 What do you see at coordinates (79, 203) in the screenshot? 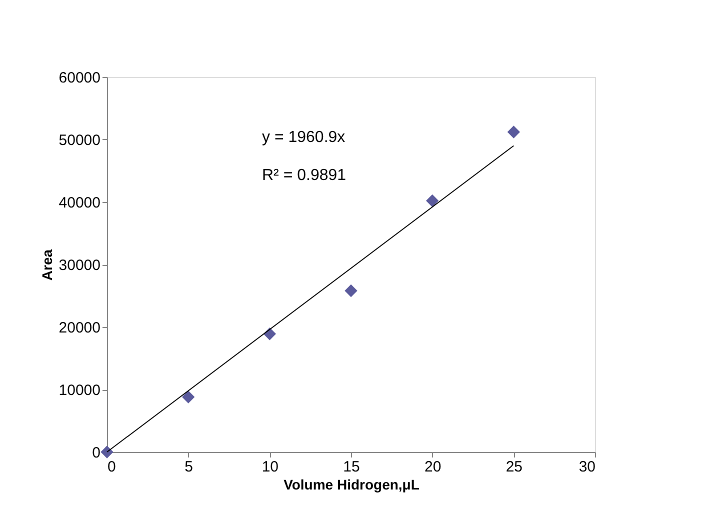
I see `y-tick-label: 40000` at bounding box center [79, 203].